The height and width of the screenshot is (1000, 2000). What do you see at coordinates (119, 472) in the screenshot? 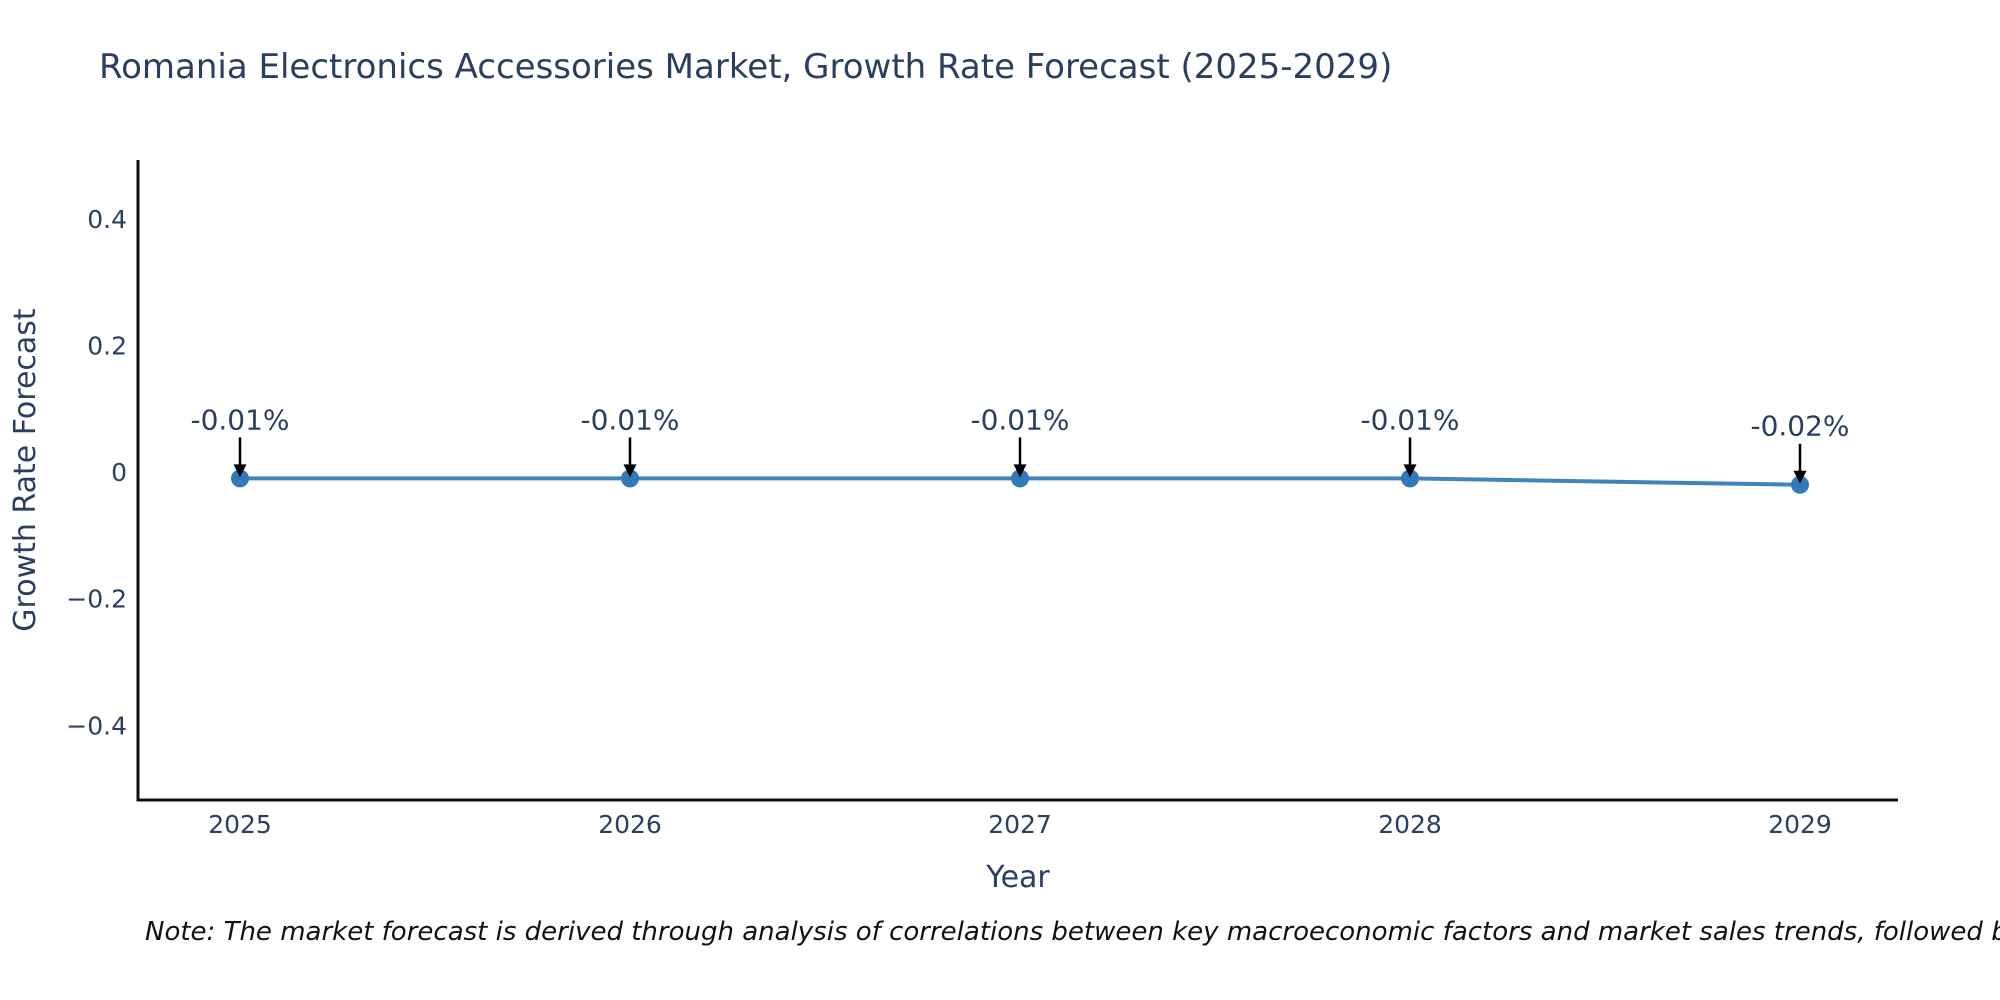
I see `y-tick-label-0: 0` at bounding box center [119, 472].